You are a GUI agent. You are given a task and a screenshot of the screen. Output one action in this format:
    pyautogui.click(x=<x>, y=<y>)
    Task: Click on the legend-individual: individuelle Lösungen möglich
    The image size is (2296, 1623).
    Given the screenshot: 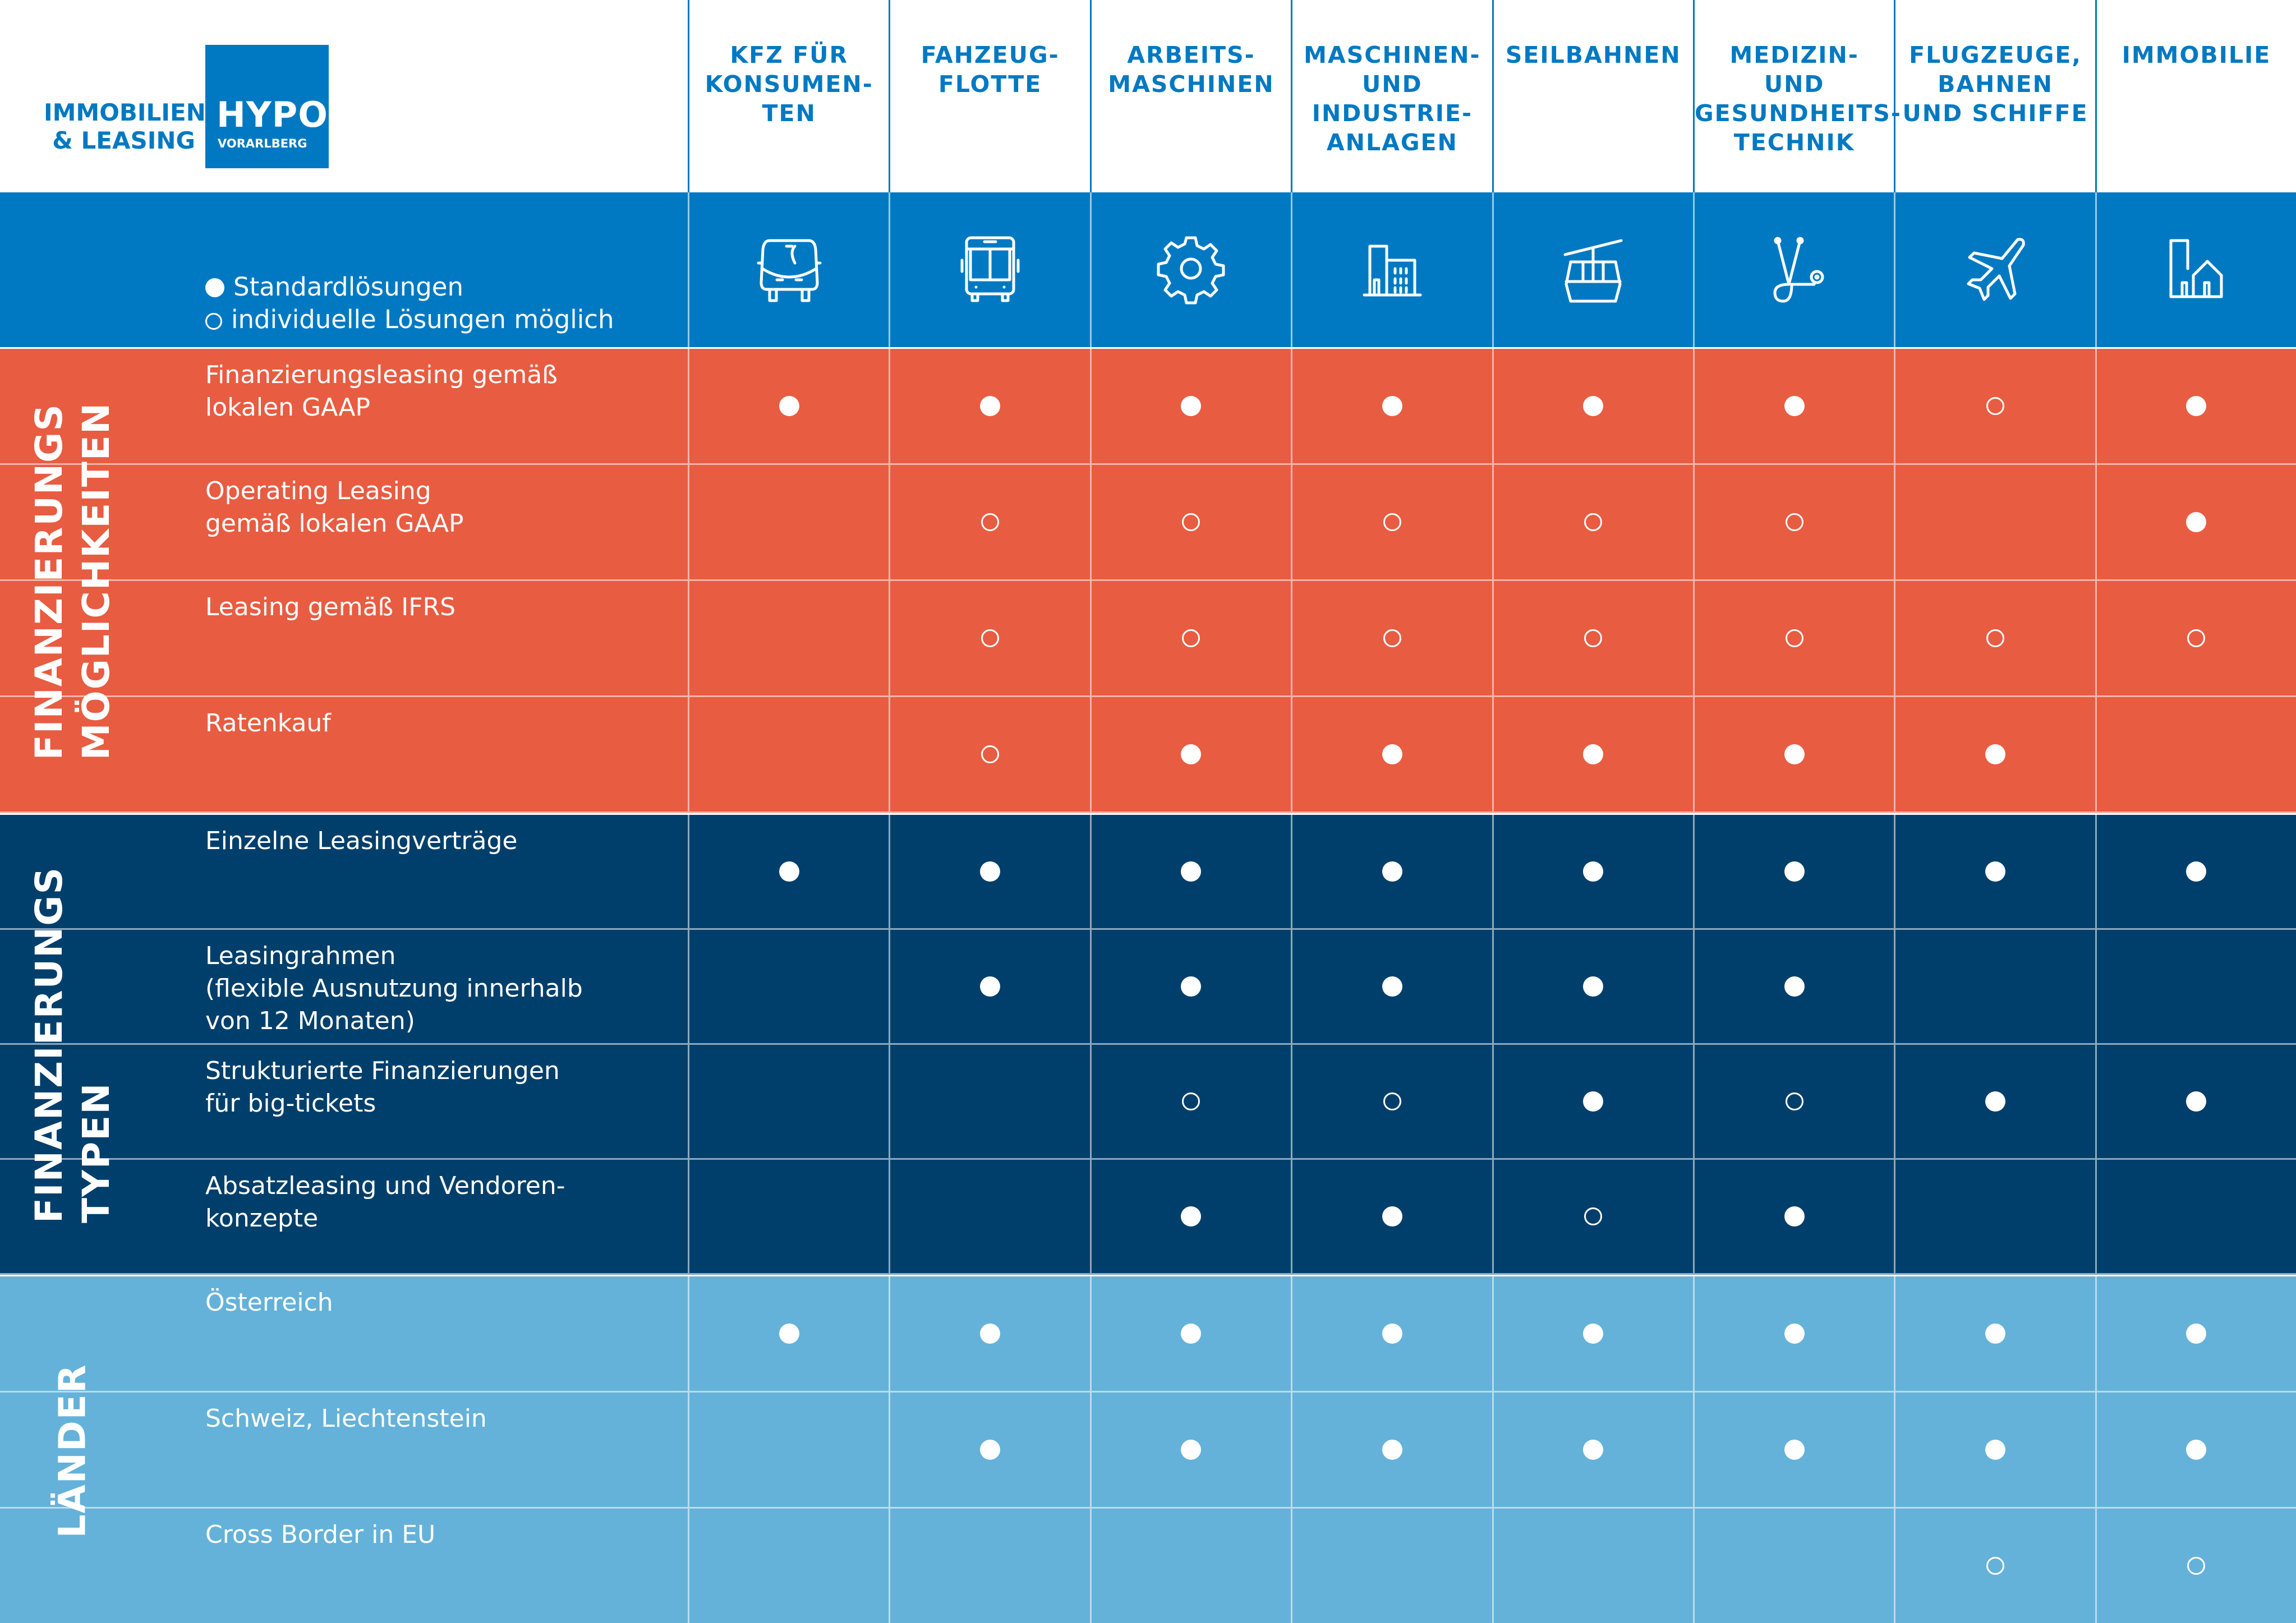 What is the action you would take?
    pyautogui.click(x=446, y=319)
    